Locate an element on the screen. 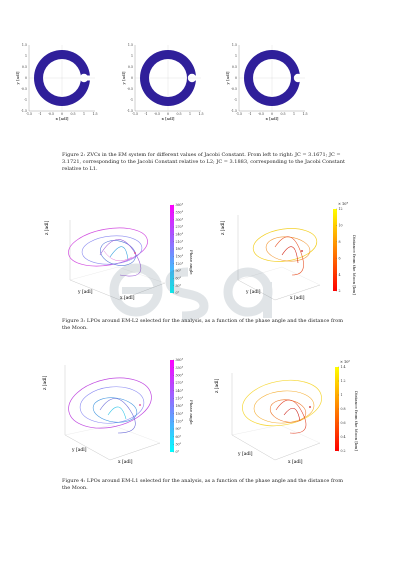 The height and width of the screenshot is (565, 400). fig3-right-colorbar-label: Distance from the Moon [km] is located at coordinates (354, 265).